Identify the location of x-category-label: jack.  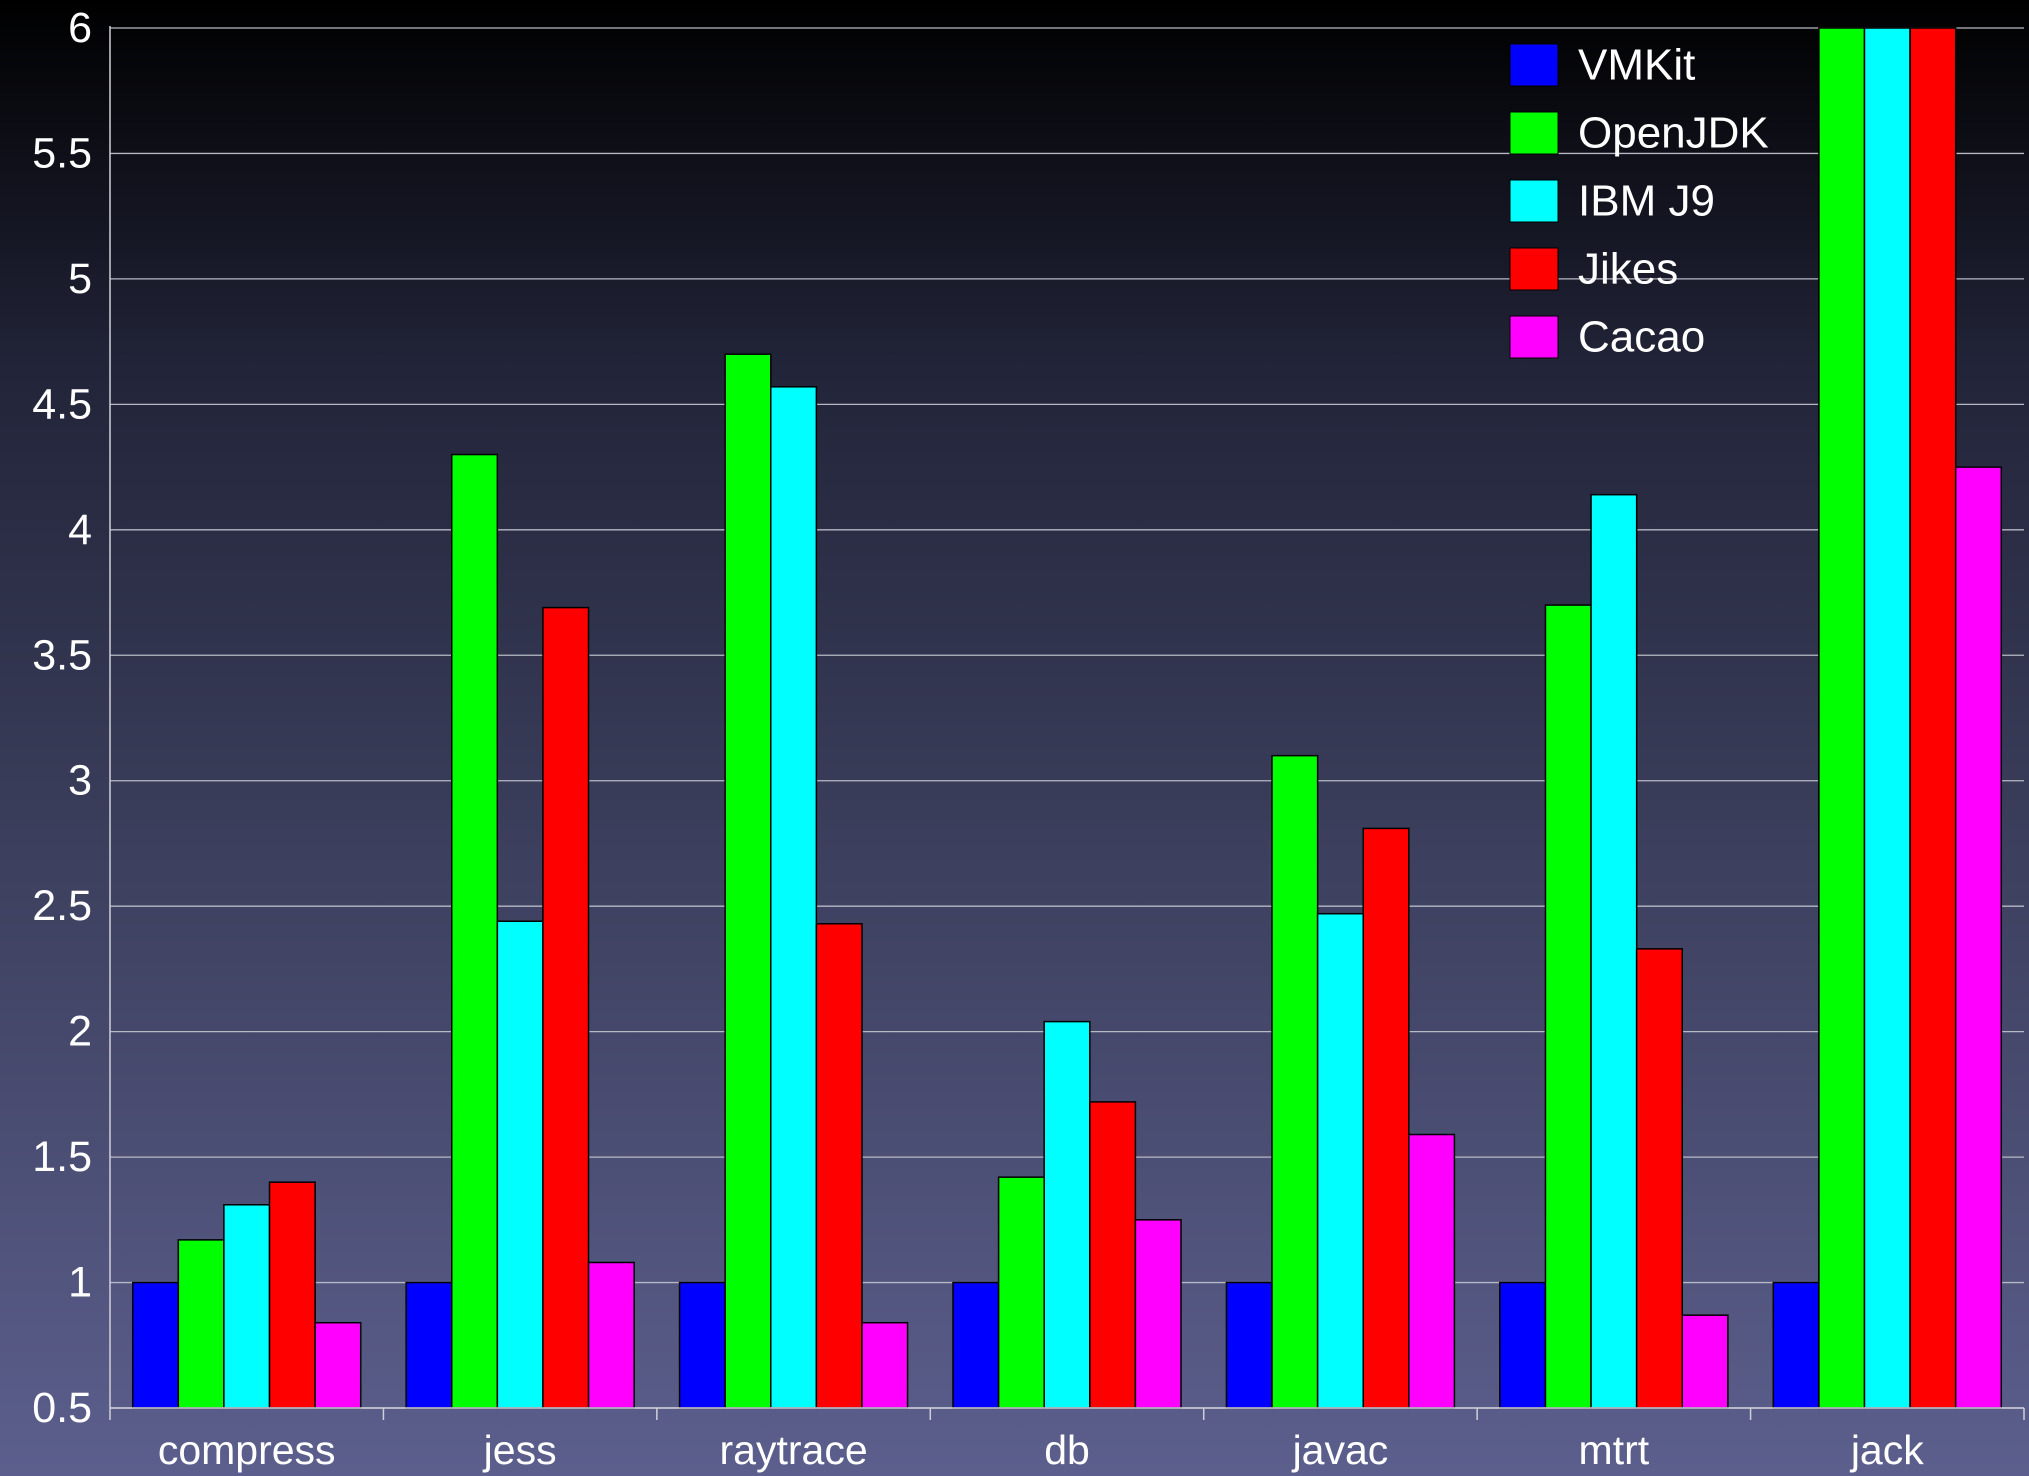
(1887, 1450).